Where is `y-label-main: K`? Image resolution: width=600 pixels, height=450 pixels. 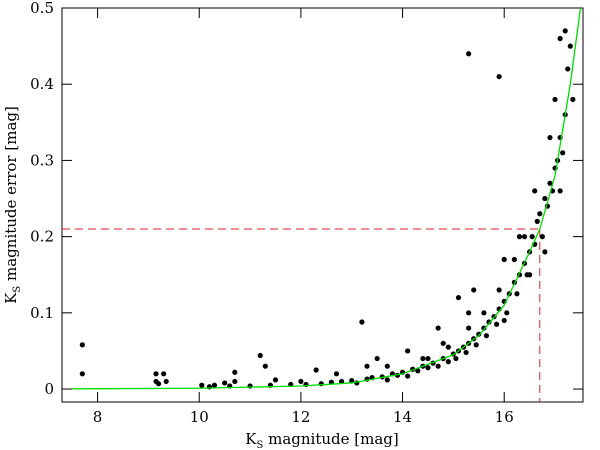 y-label-main: K is located at coordinates (11, 298).